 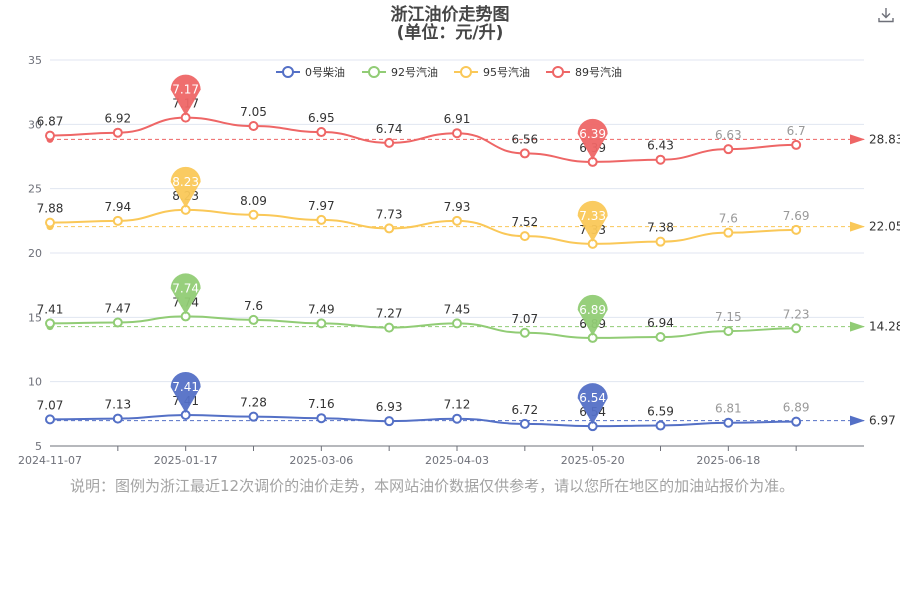 What do you see at coordinates (457, 460) in the screenshot?
I see `x-tick-label: 2025-04-03` at bounding box center [457, 460].